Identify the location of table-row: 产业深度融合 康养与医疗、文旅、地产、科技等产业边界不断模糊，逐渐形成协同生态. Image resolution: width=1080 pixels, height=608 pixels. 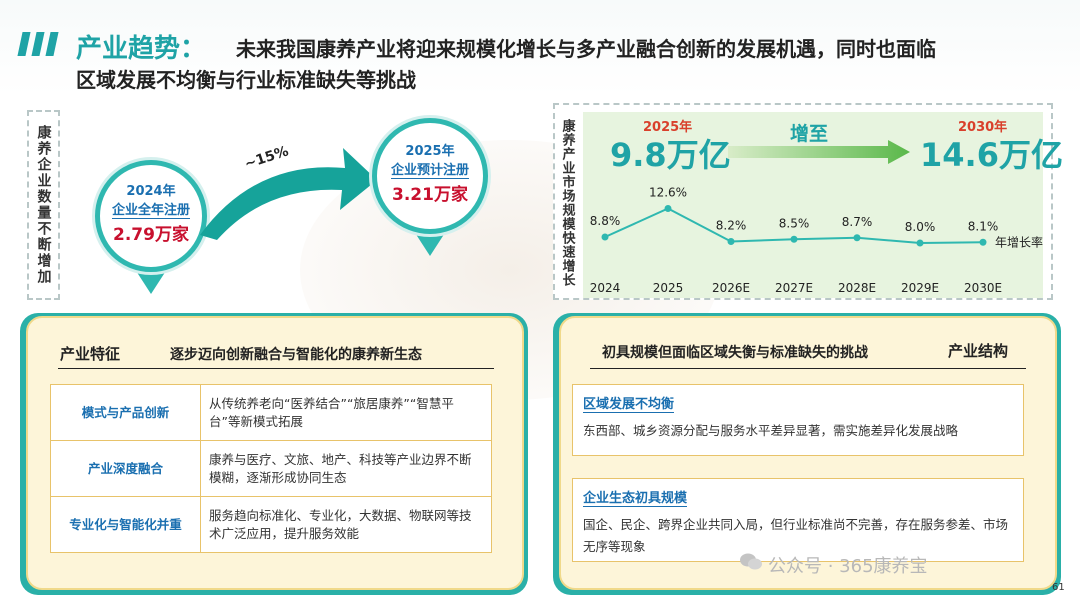
(271, 468).